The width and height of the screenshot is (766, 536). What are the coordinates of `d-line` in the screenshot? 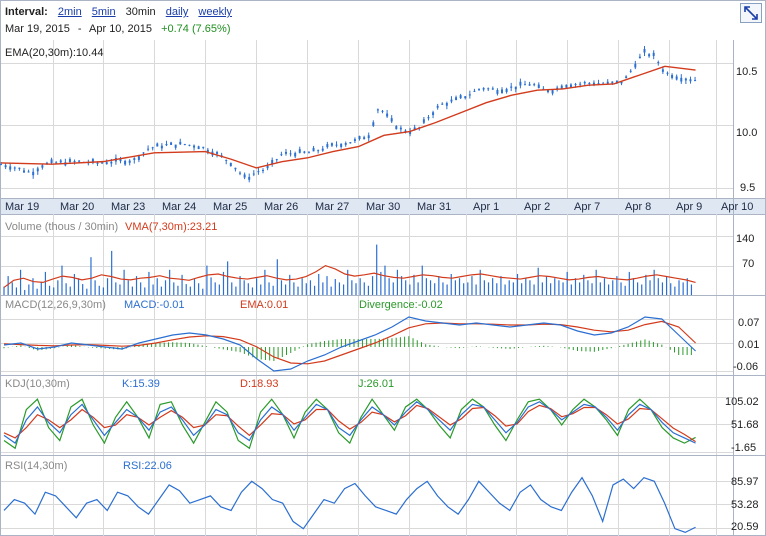 It's located at (349, 423).